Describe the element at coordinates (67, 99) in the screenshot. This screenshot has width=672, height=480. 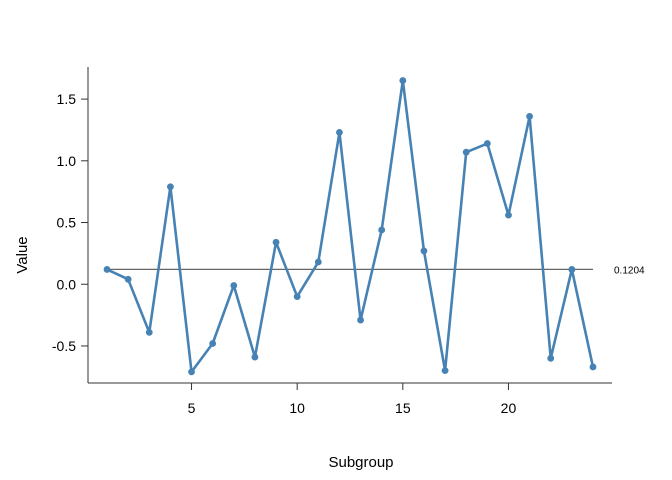
I see `y-tick-label: 1.5` at that location.